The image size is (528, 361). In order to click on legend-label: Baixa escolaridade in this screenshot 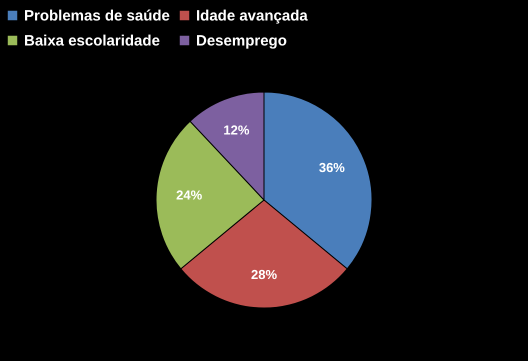, I will do `click(92, 41)`.